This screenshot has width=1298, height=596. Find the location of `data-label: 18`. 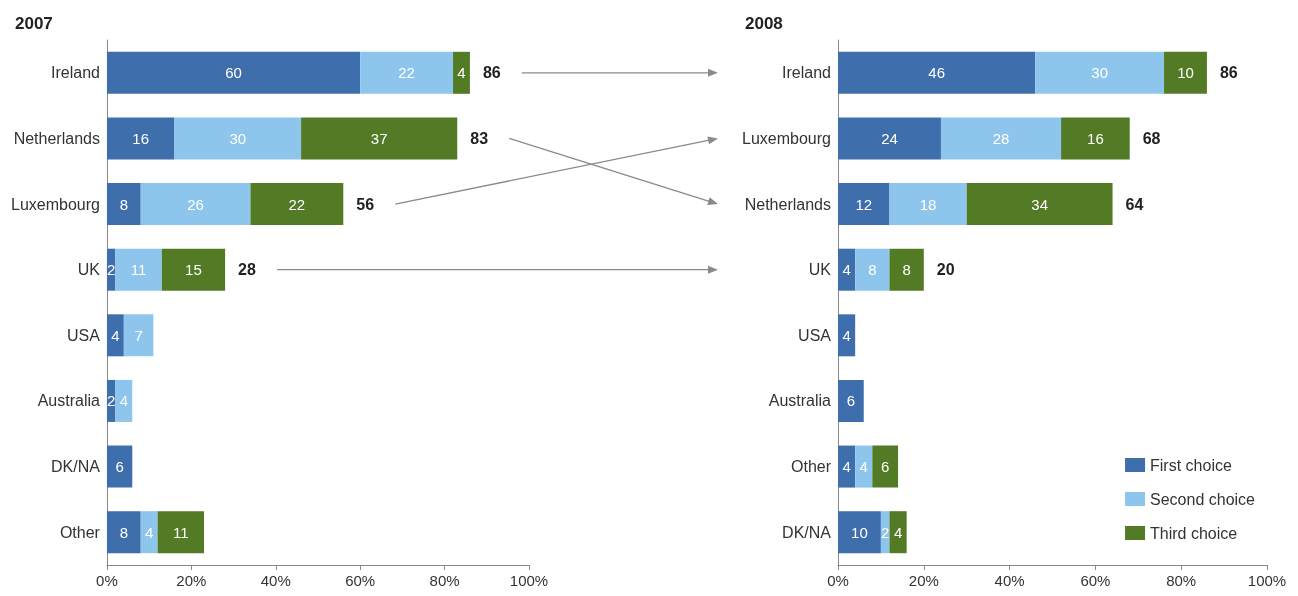

data-label: 18 is located at coordinates (928, 204).